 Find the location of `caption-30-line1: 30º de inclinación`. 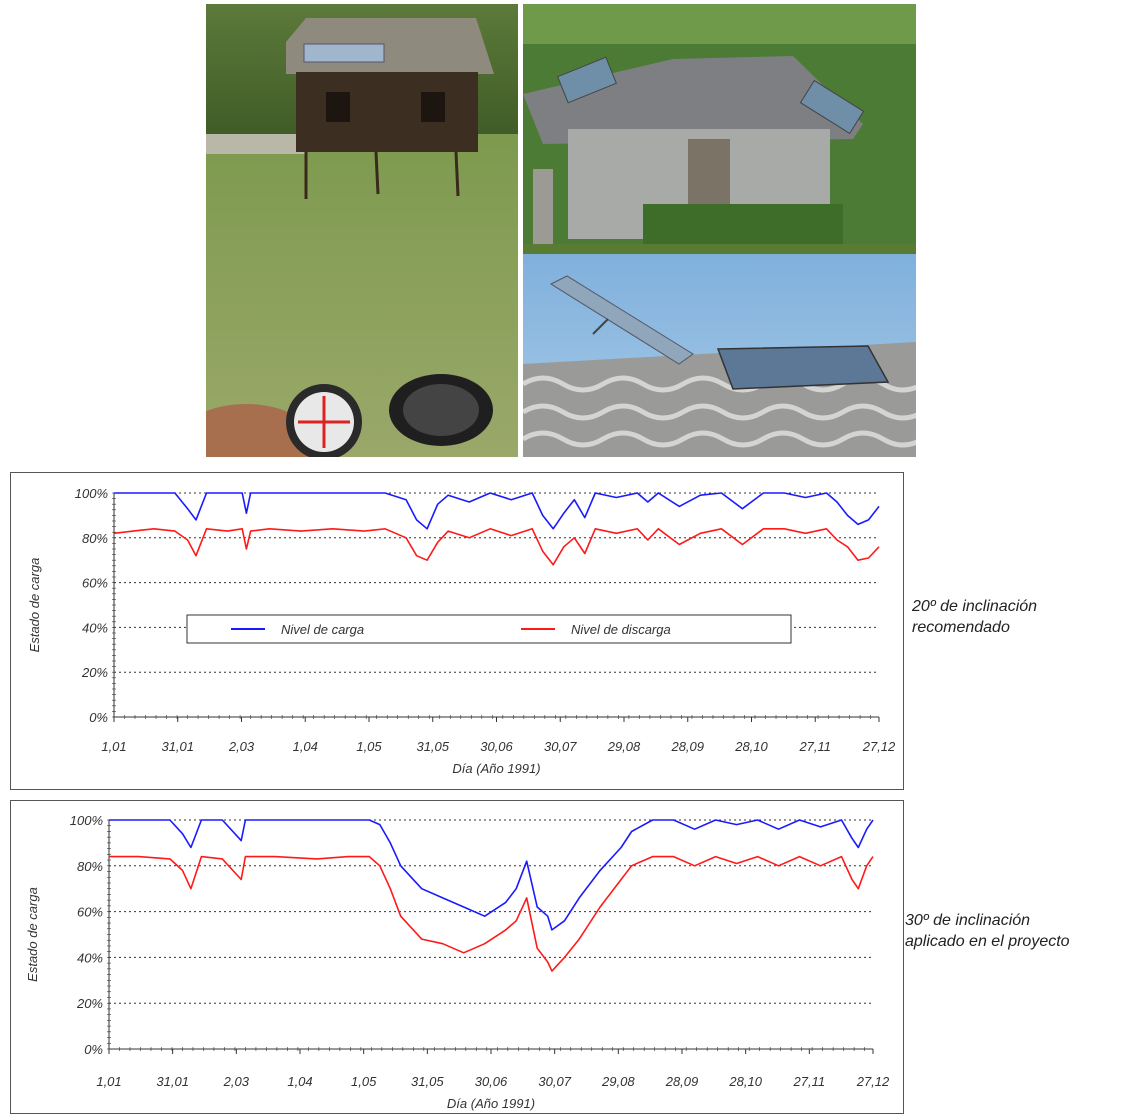

caption-30-line1: 30º de inclinación is located at coordinates (968, 920).